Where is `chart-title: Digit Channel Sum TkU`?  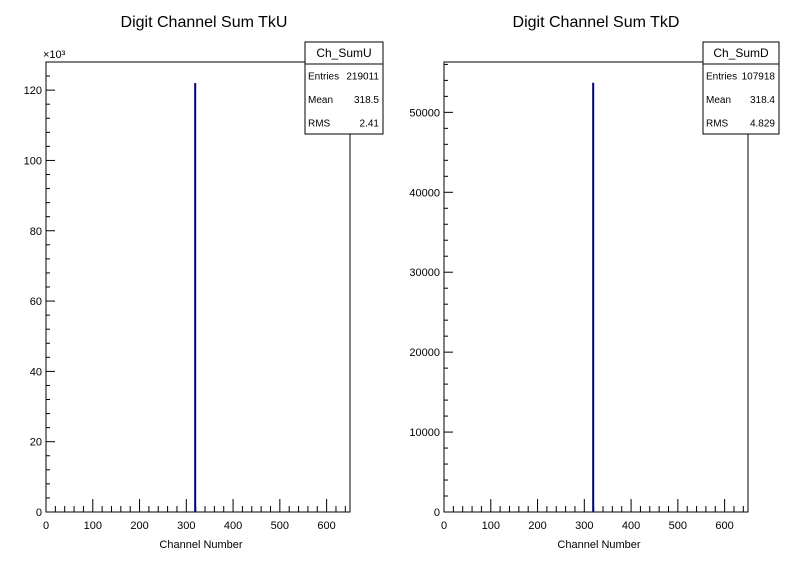 chart-title: Digit Channel Sum TkU is located at coordinates (204, 22).